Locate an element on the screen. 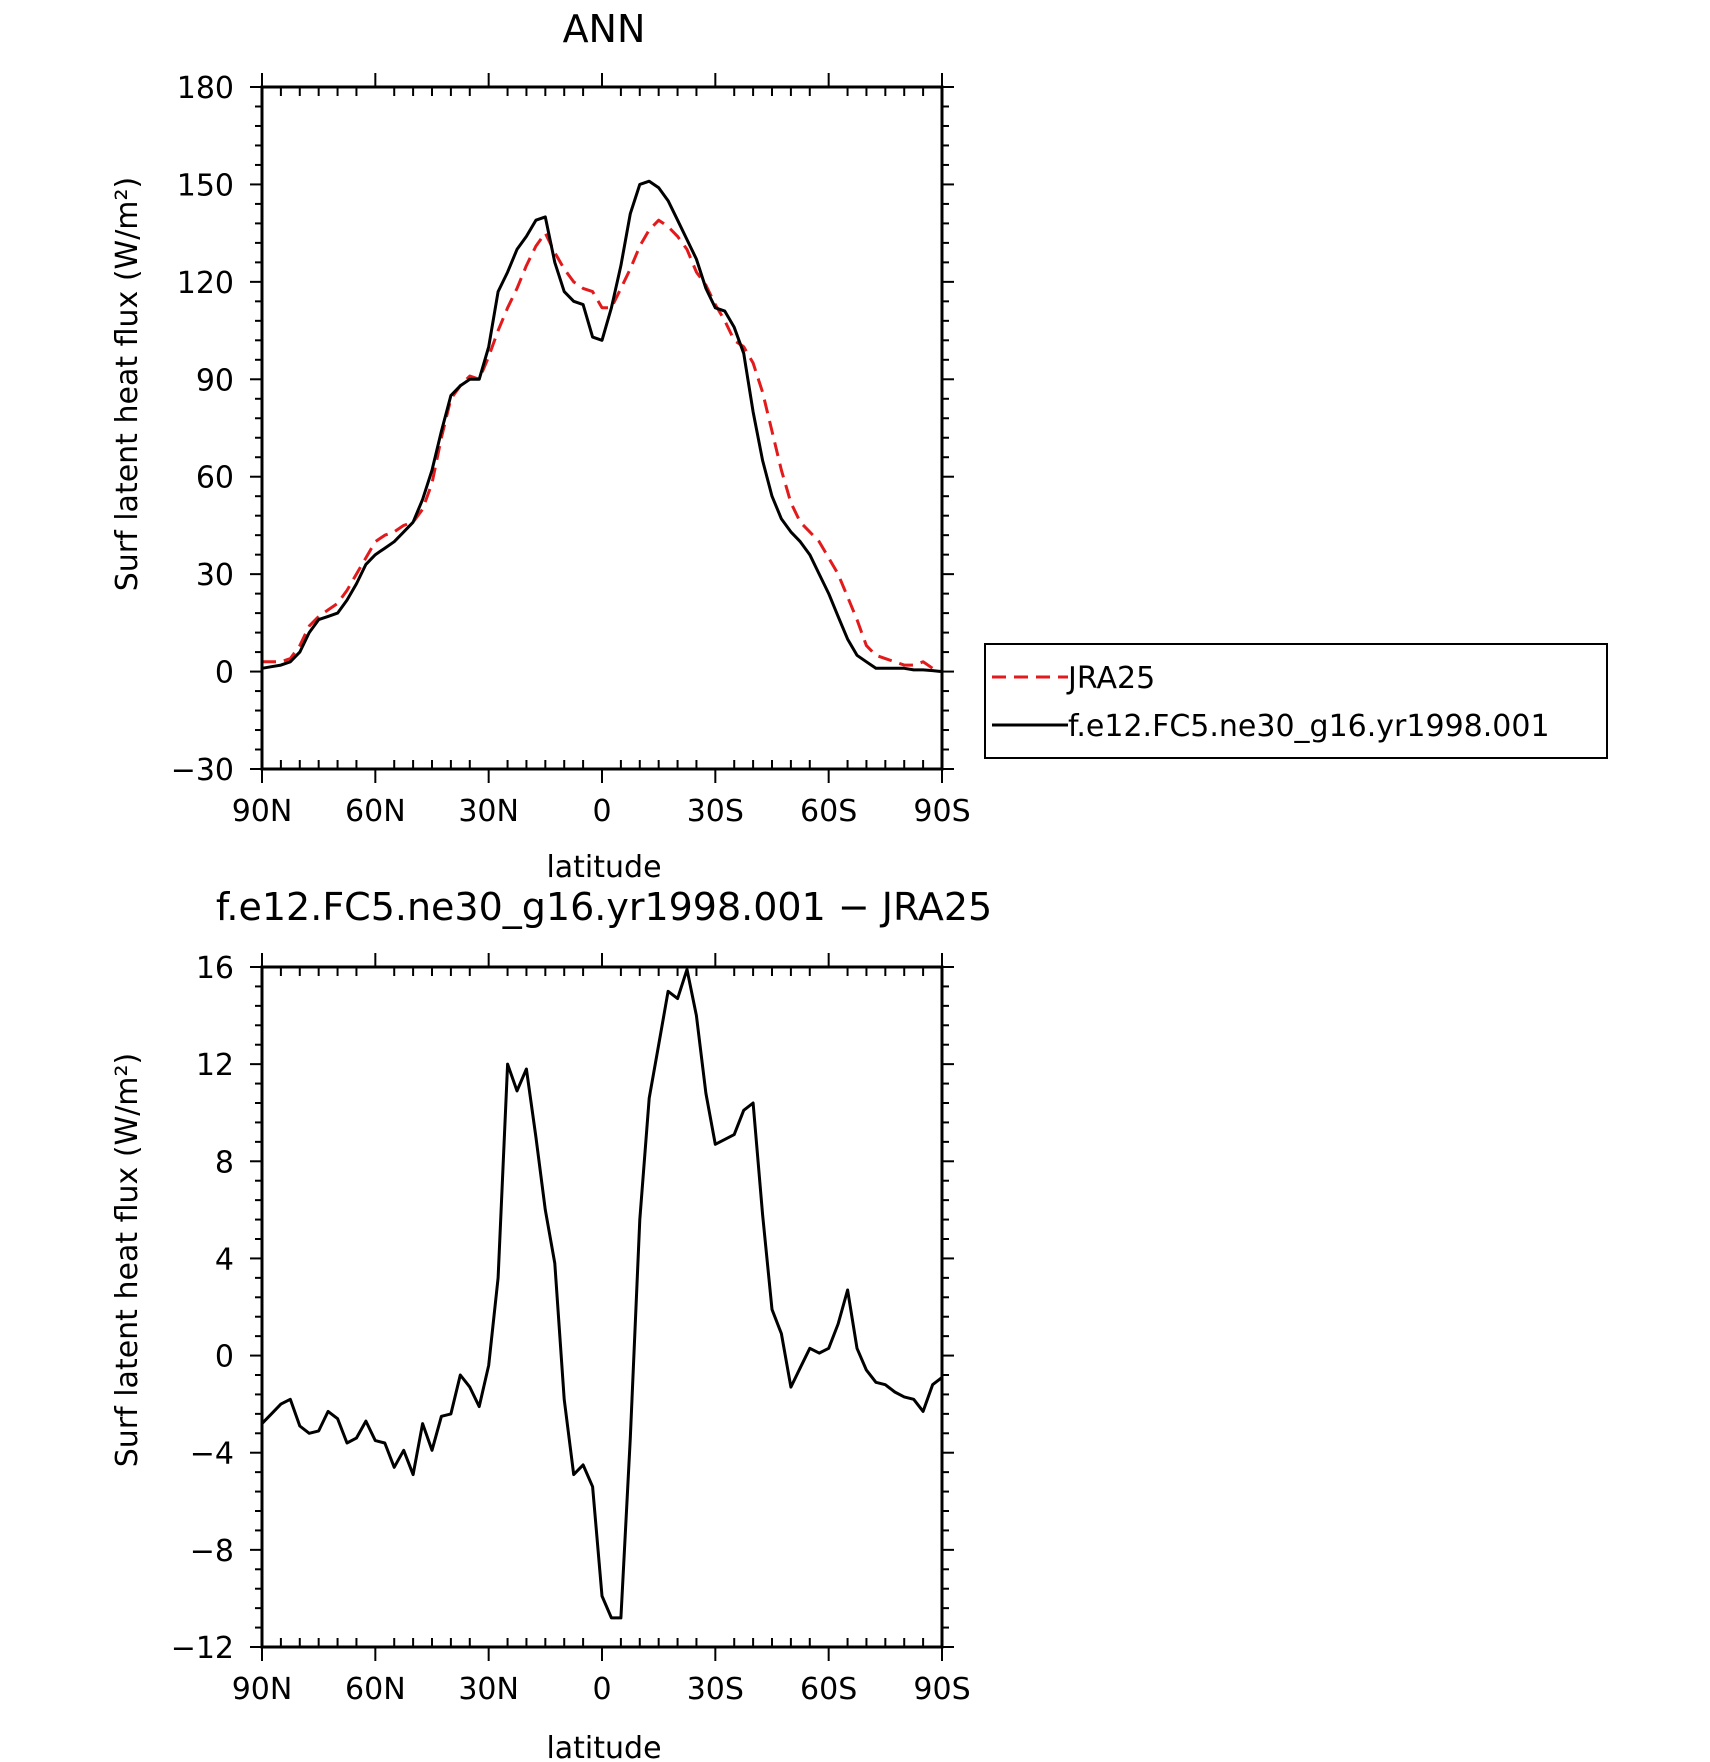 The width and height of the screenshot is (1710, 1762). bottom-chart-title: f.e12.FC5.ne30_g16.yr1998.001 − JRA25 is located at coordinates (604, 907).